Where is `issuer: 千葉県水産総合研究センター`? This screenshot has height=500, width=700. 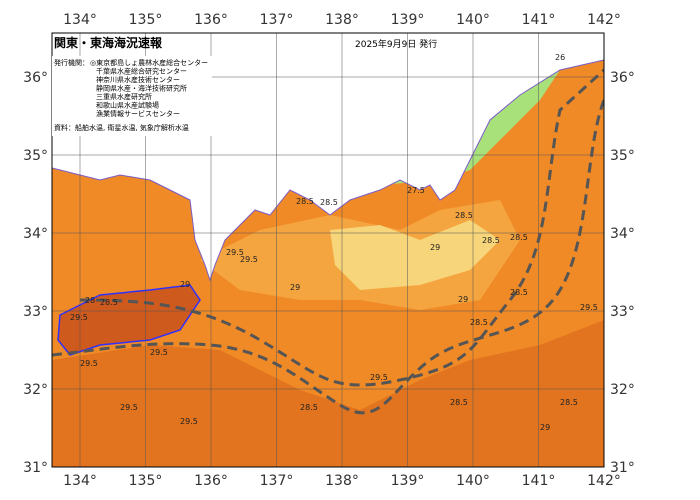
issuer: 千葉県水産総合研究センター is located at coordinates (141, 71).